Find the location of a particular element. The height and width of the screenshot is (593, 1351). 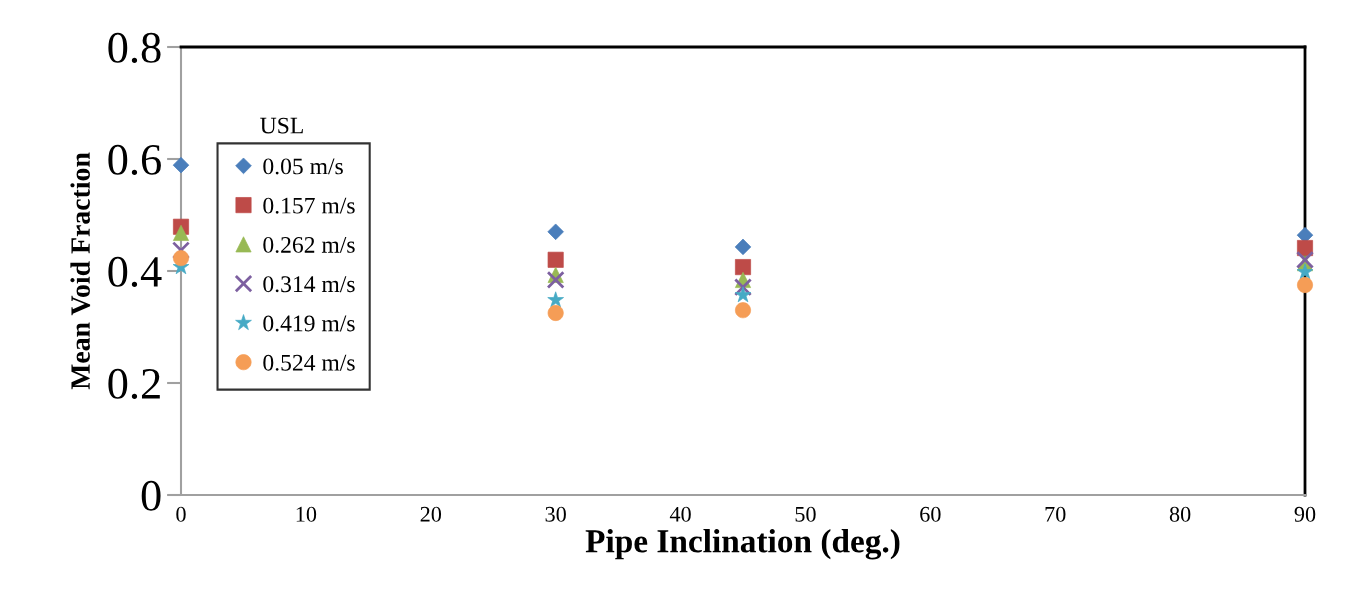

x-tick-label: 30 is located at coordinates (555, 514).